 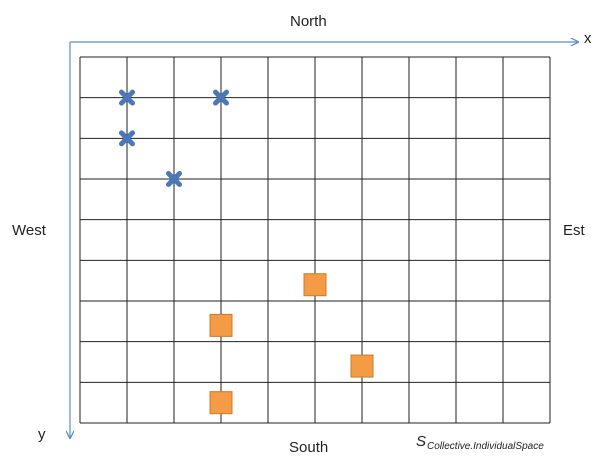 I want to click on space-label-subscript: Collective.IndividualSpace, so click(x=485, y=446).